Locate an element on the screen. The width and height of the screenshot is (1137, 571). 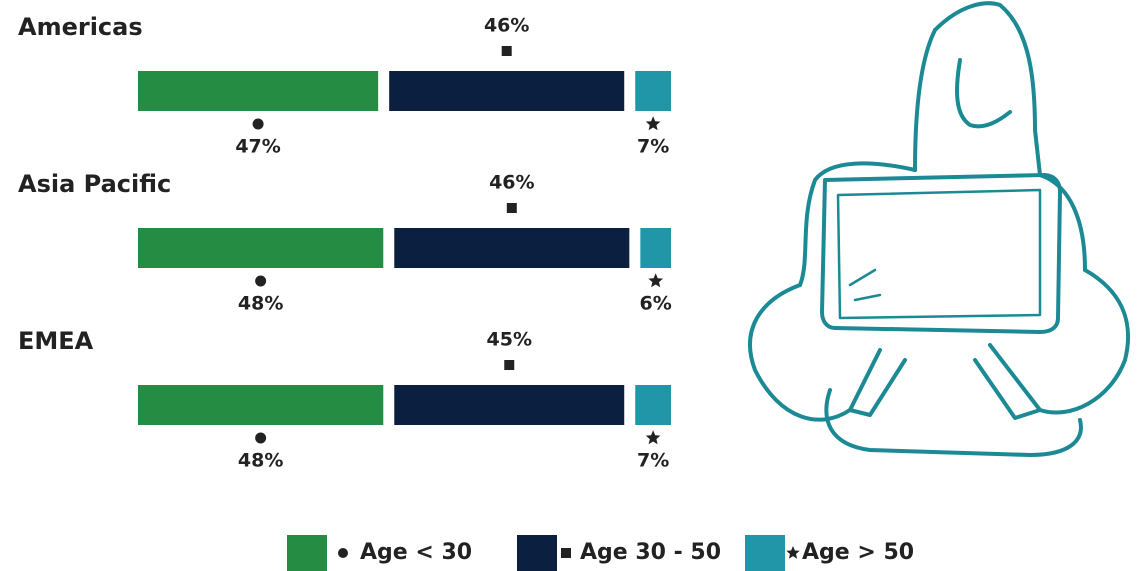
value-label: 6% is located at coordinates (656, 304).